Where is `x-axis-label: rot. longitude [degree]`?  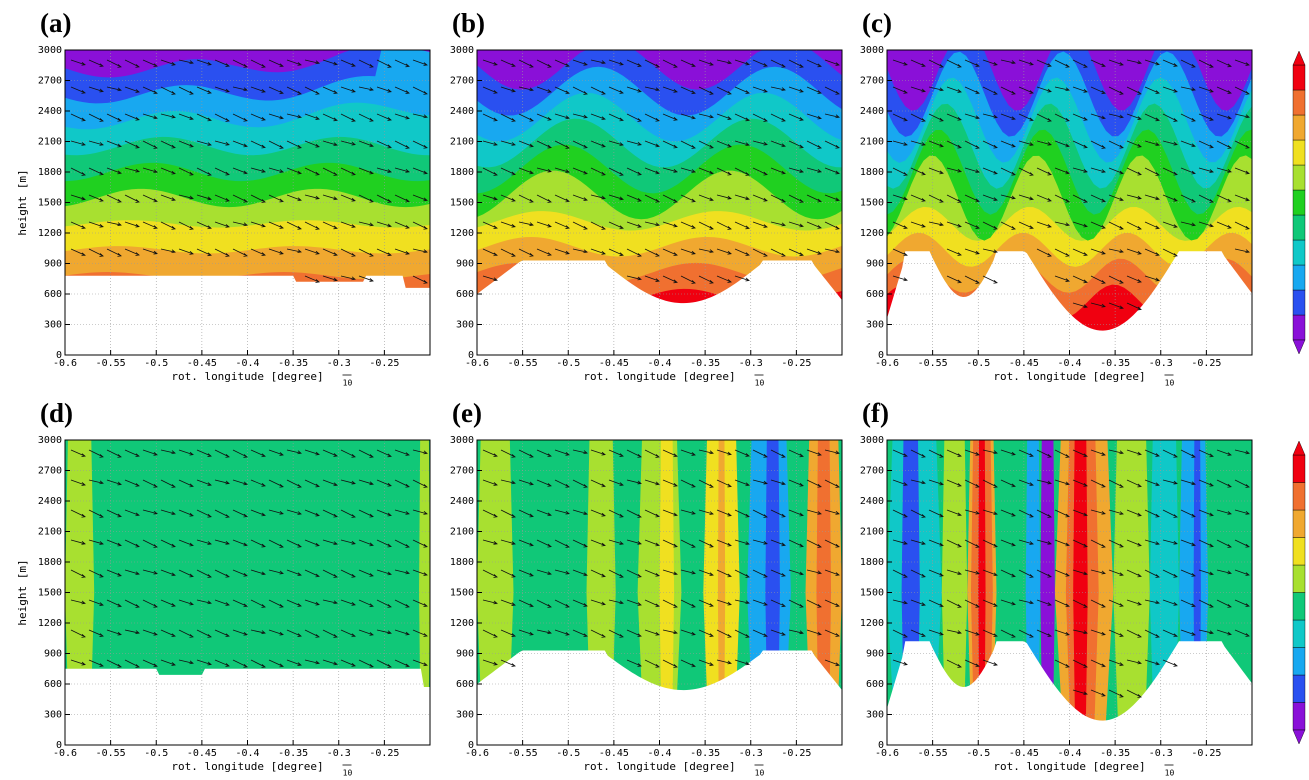
x-axis-label: rot. longitude [degree] is located at coordinates (247, 766).